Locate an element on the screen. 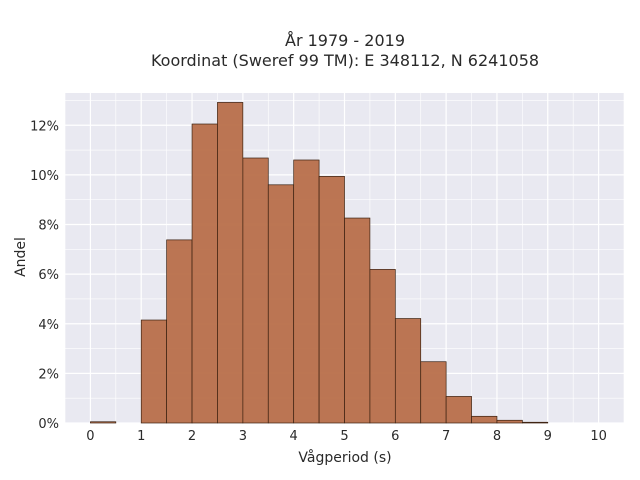 The image size is (640, 480). x-tick-label: 5 is located at coordinates (344, 436).